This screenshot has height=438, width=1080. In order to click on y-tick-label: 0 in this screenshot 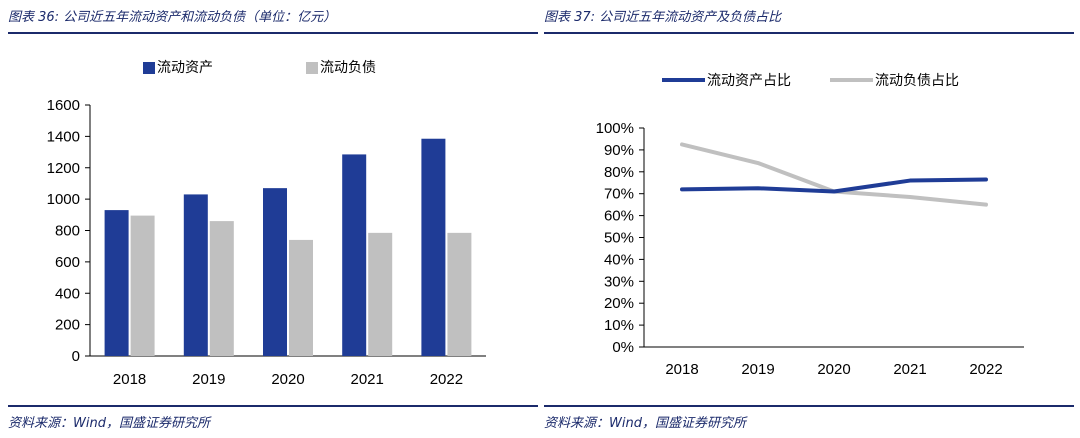, I will do `click(76, 356)`.